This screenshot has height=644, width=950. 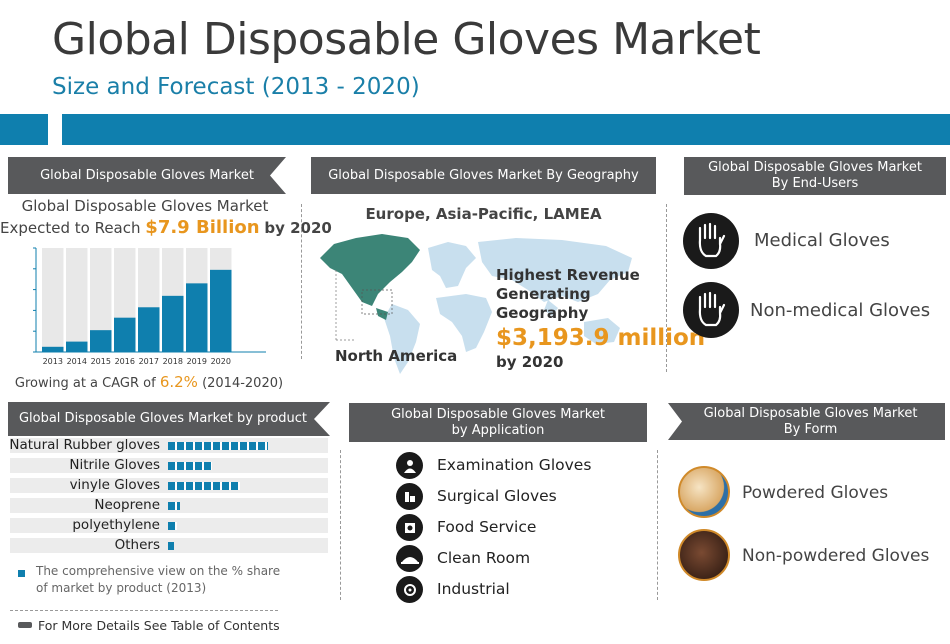 What do you see at coordinates (473, 589) in the screenshot?
I see `application-industrial: Industrial` at bounding box center [473, 589].